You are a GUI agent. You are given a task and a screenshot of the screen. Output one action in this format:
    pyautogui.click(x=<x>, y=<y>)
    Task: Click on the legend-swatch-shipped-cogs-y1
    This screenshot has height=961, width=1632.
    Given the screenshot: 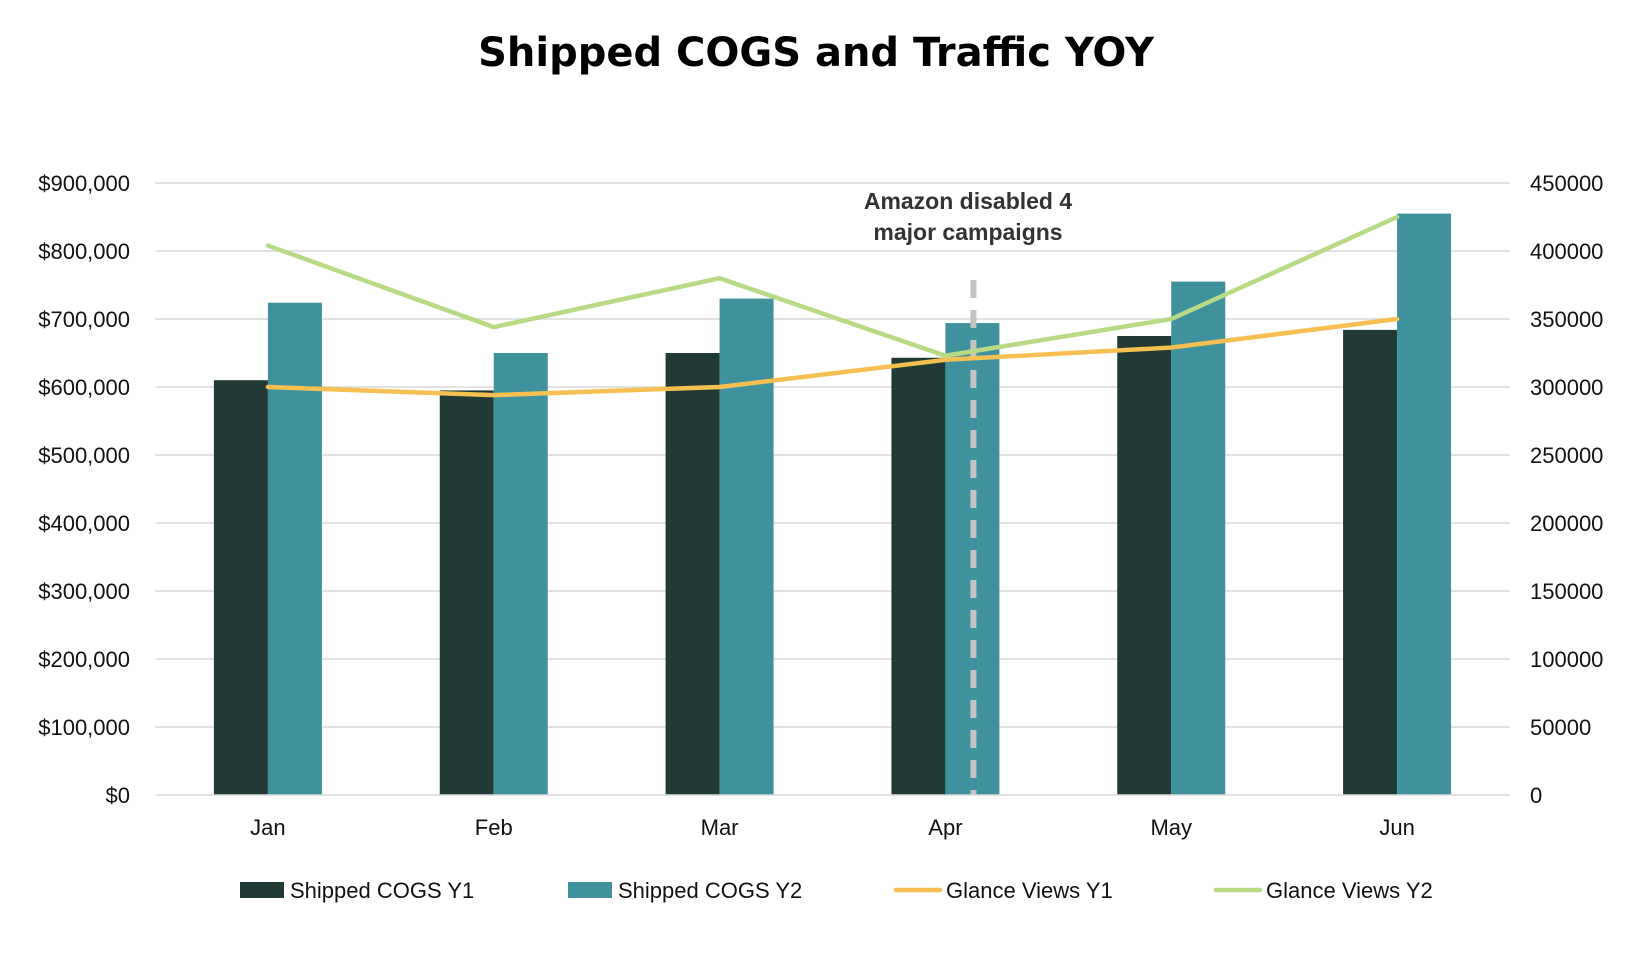 What is the action you would take?
    pyautogui.click(x=262, y=890)
    